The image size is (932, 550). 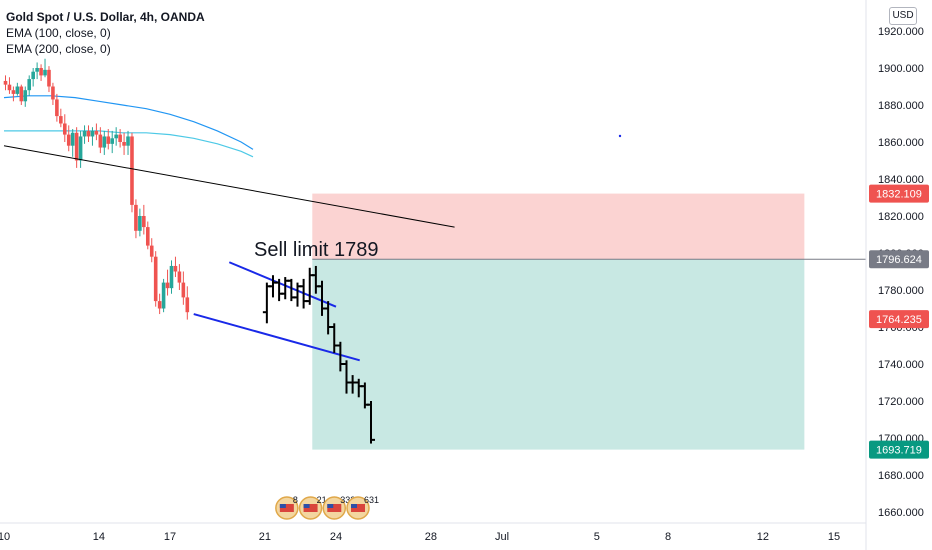 What do you see at coordinates (5, 537) in the screenshot?
I see `time-tick-label: 10` at bounding box center [5, 537].